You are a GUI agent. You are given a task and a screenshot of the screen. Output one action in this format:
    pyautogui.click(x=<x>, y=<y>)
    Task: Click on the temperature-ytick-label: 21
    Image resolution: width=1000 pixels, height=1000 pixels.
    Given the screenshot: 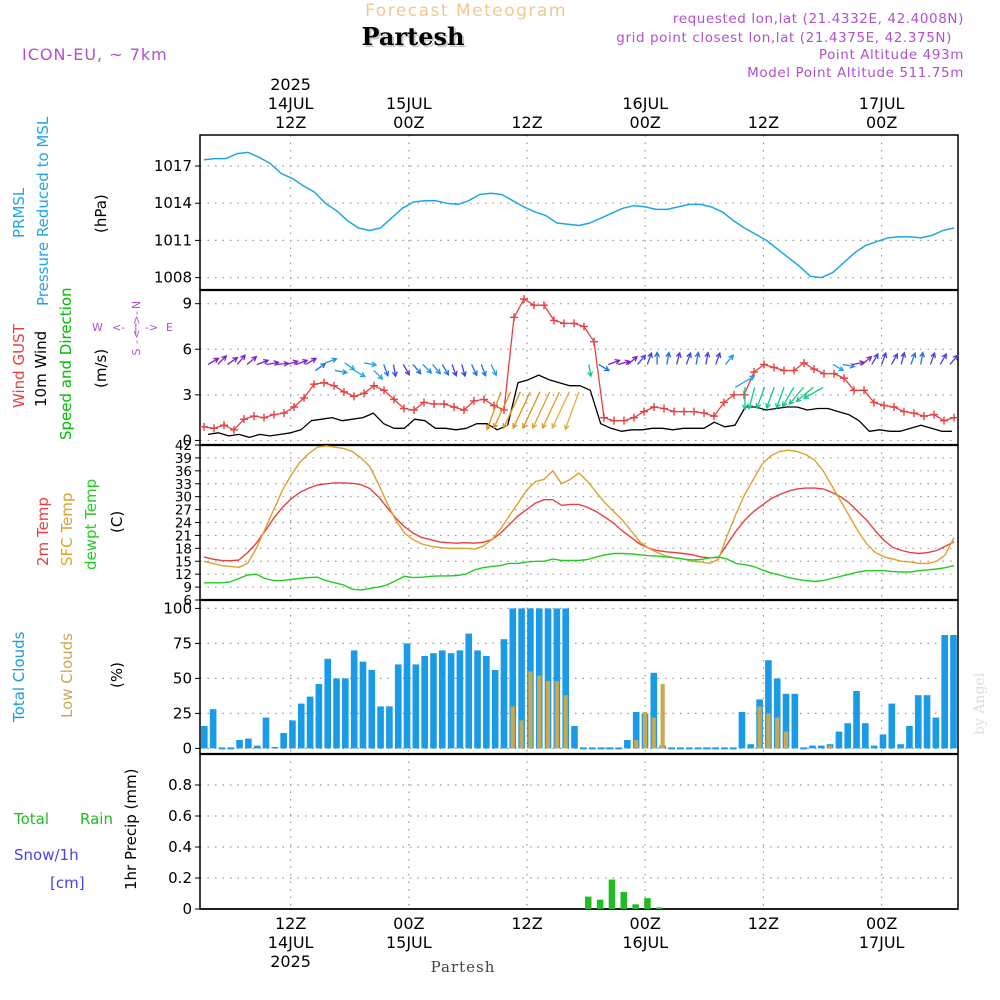 What is the action you would take?
    pyautogui.click(x=183, y=536)
    